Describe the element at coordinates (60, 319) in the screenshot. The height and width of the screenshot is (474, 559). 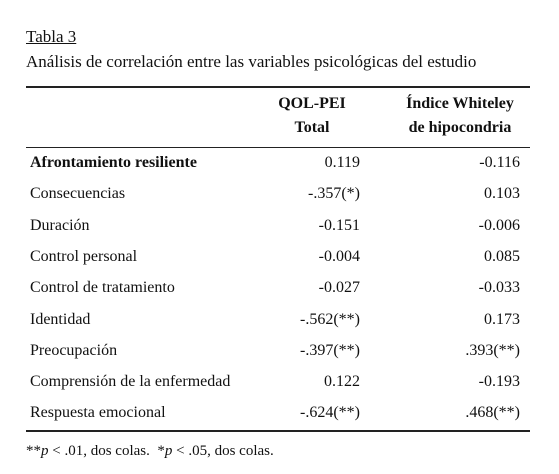
I see `row-label: Identidad` at that location.